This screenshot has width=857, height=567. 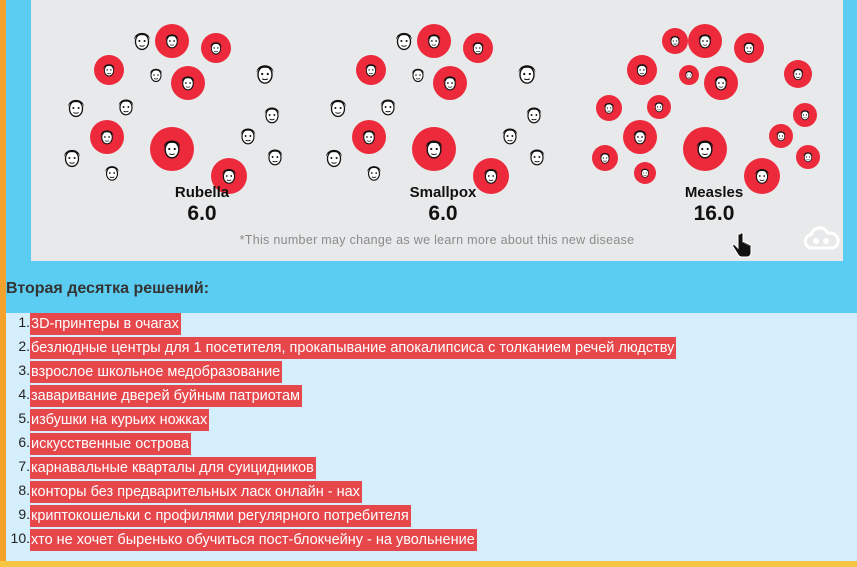 What do you see at coordinates (166, 396) in the screenshot?
I see `list-item-text: заваривание дверей буйным патриотам` at bounding box center [166, 396].